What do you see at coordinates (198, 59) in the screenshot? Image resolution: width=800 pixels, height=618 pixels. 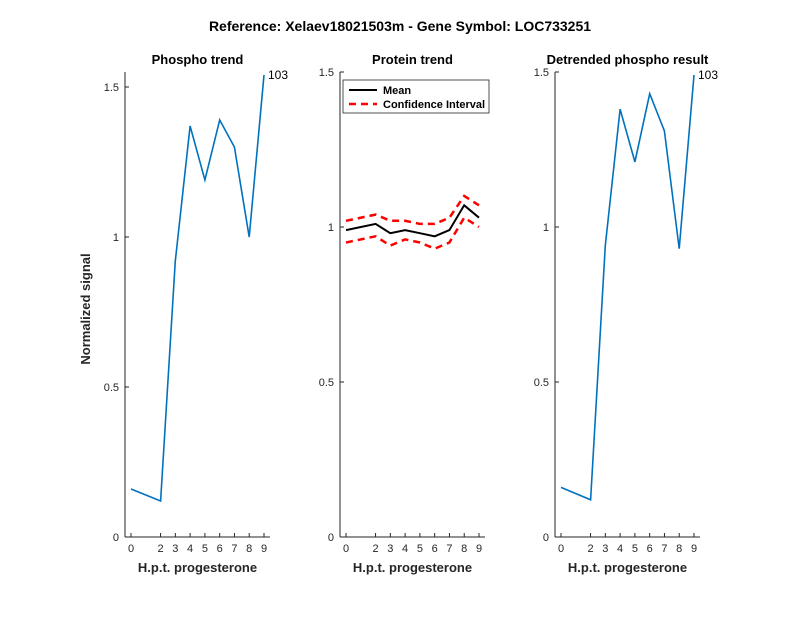 I see `panel-title: Phospho trend` at bounding box center [198, 59].